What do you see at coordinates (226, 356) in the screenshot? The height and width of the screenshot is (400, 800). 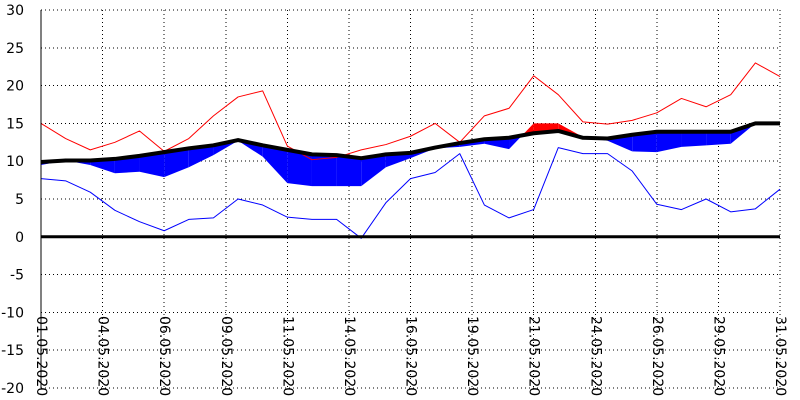 I see `x-tick-label: 09.05.2020` at bounding box center [226, 356].